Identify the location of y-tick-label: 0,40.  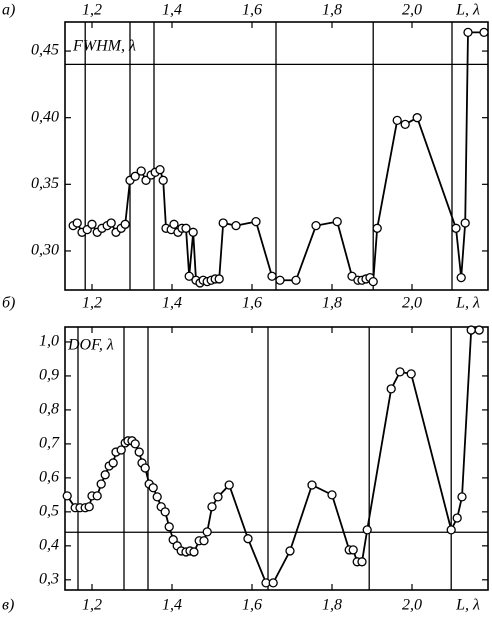
(45, 116).